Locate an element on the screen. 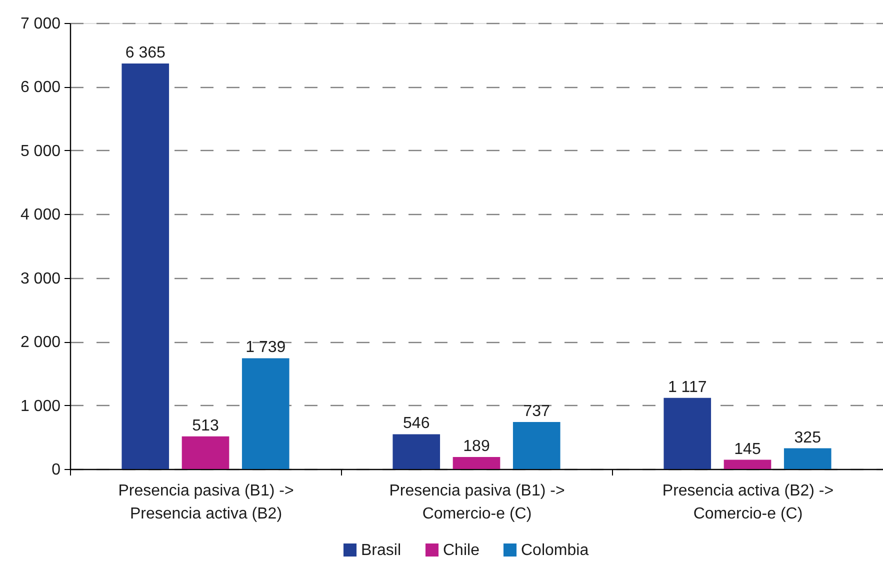 Image resolution: width=883 pixels, height=563 pixels. y-tick-label: 7 000 is located at coordinates (40, 24).